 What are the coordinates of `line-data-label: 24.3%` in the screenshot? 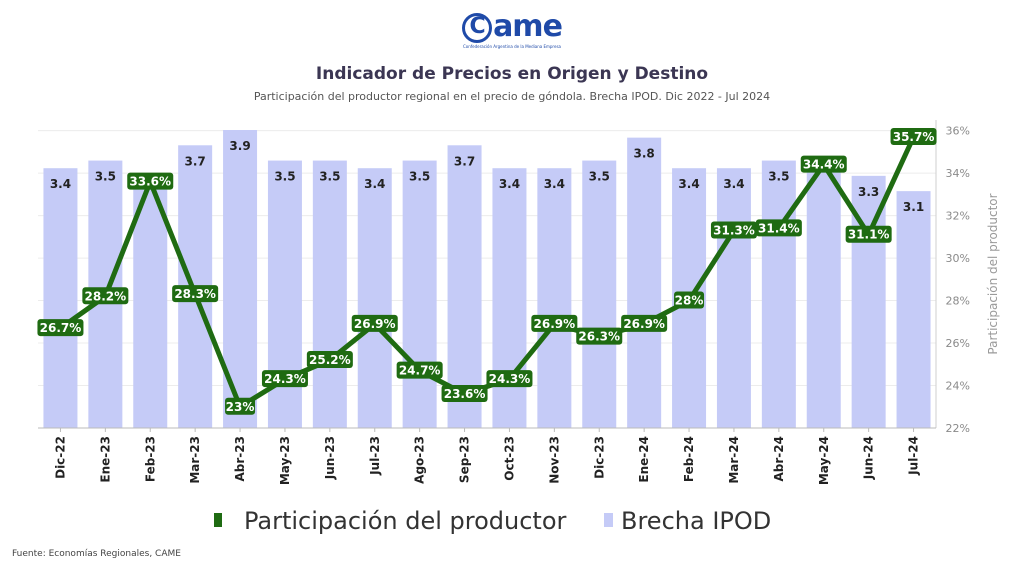 It's located at (510, 379).